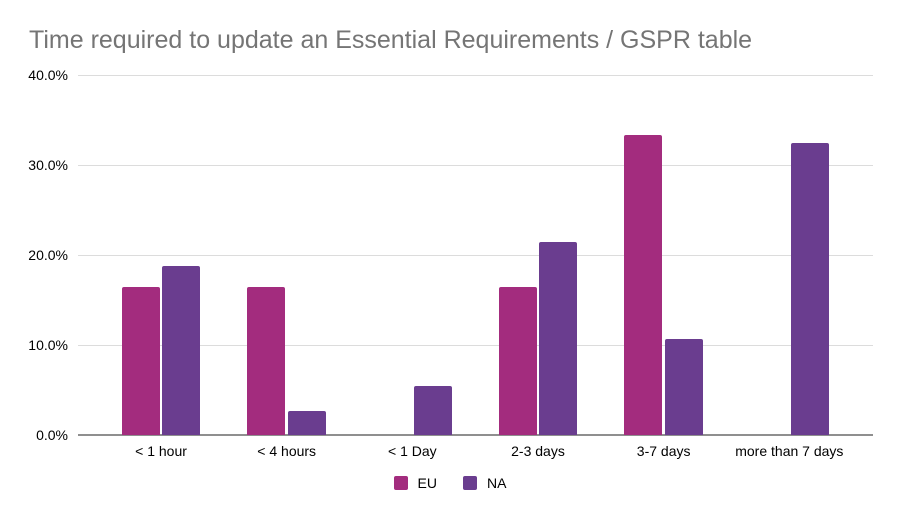 The width and height of the screenshot is (900, 517). I want to click on y-tick-label: 10.0%, so click(48, 345).